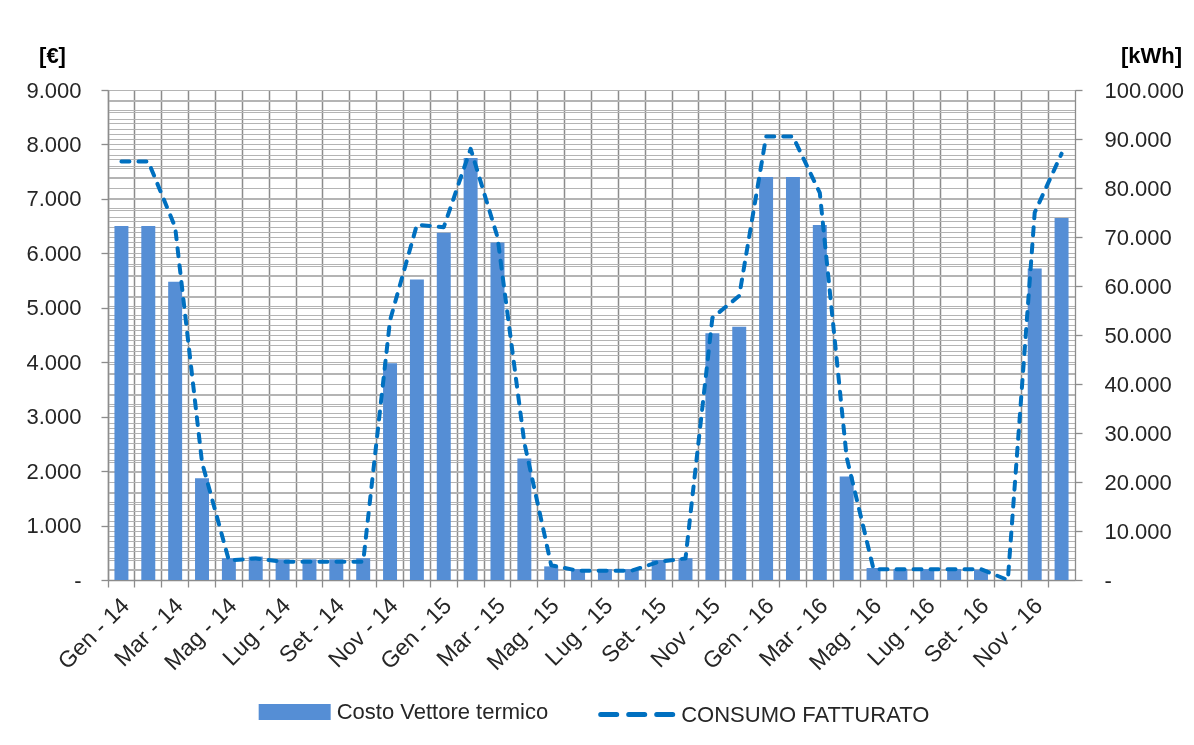 The width and height of the screenshot is (1194, 745). I want to click on y-tick-label: -, so click(78, 580).